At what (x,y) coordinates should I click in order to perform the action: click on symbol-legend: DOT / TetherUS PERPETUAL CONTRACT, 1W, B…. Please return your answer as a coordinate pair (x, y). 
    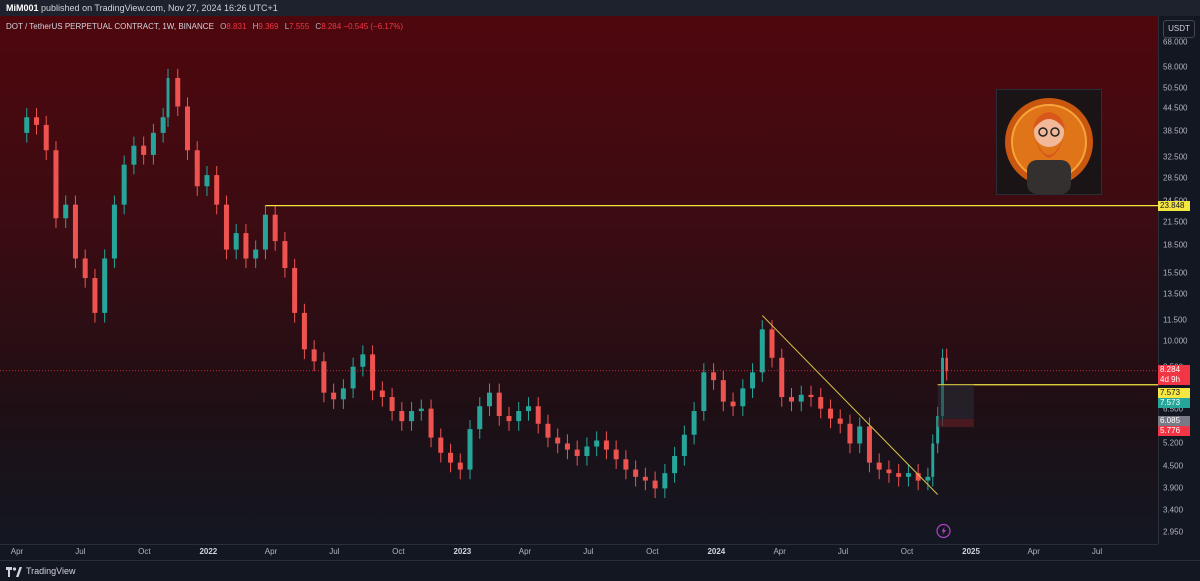
    Looking at the image, I should click on (204, 26).